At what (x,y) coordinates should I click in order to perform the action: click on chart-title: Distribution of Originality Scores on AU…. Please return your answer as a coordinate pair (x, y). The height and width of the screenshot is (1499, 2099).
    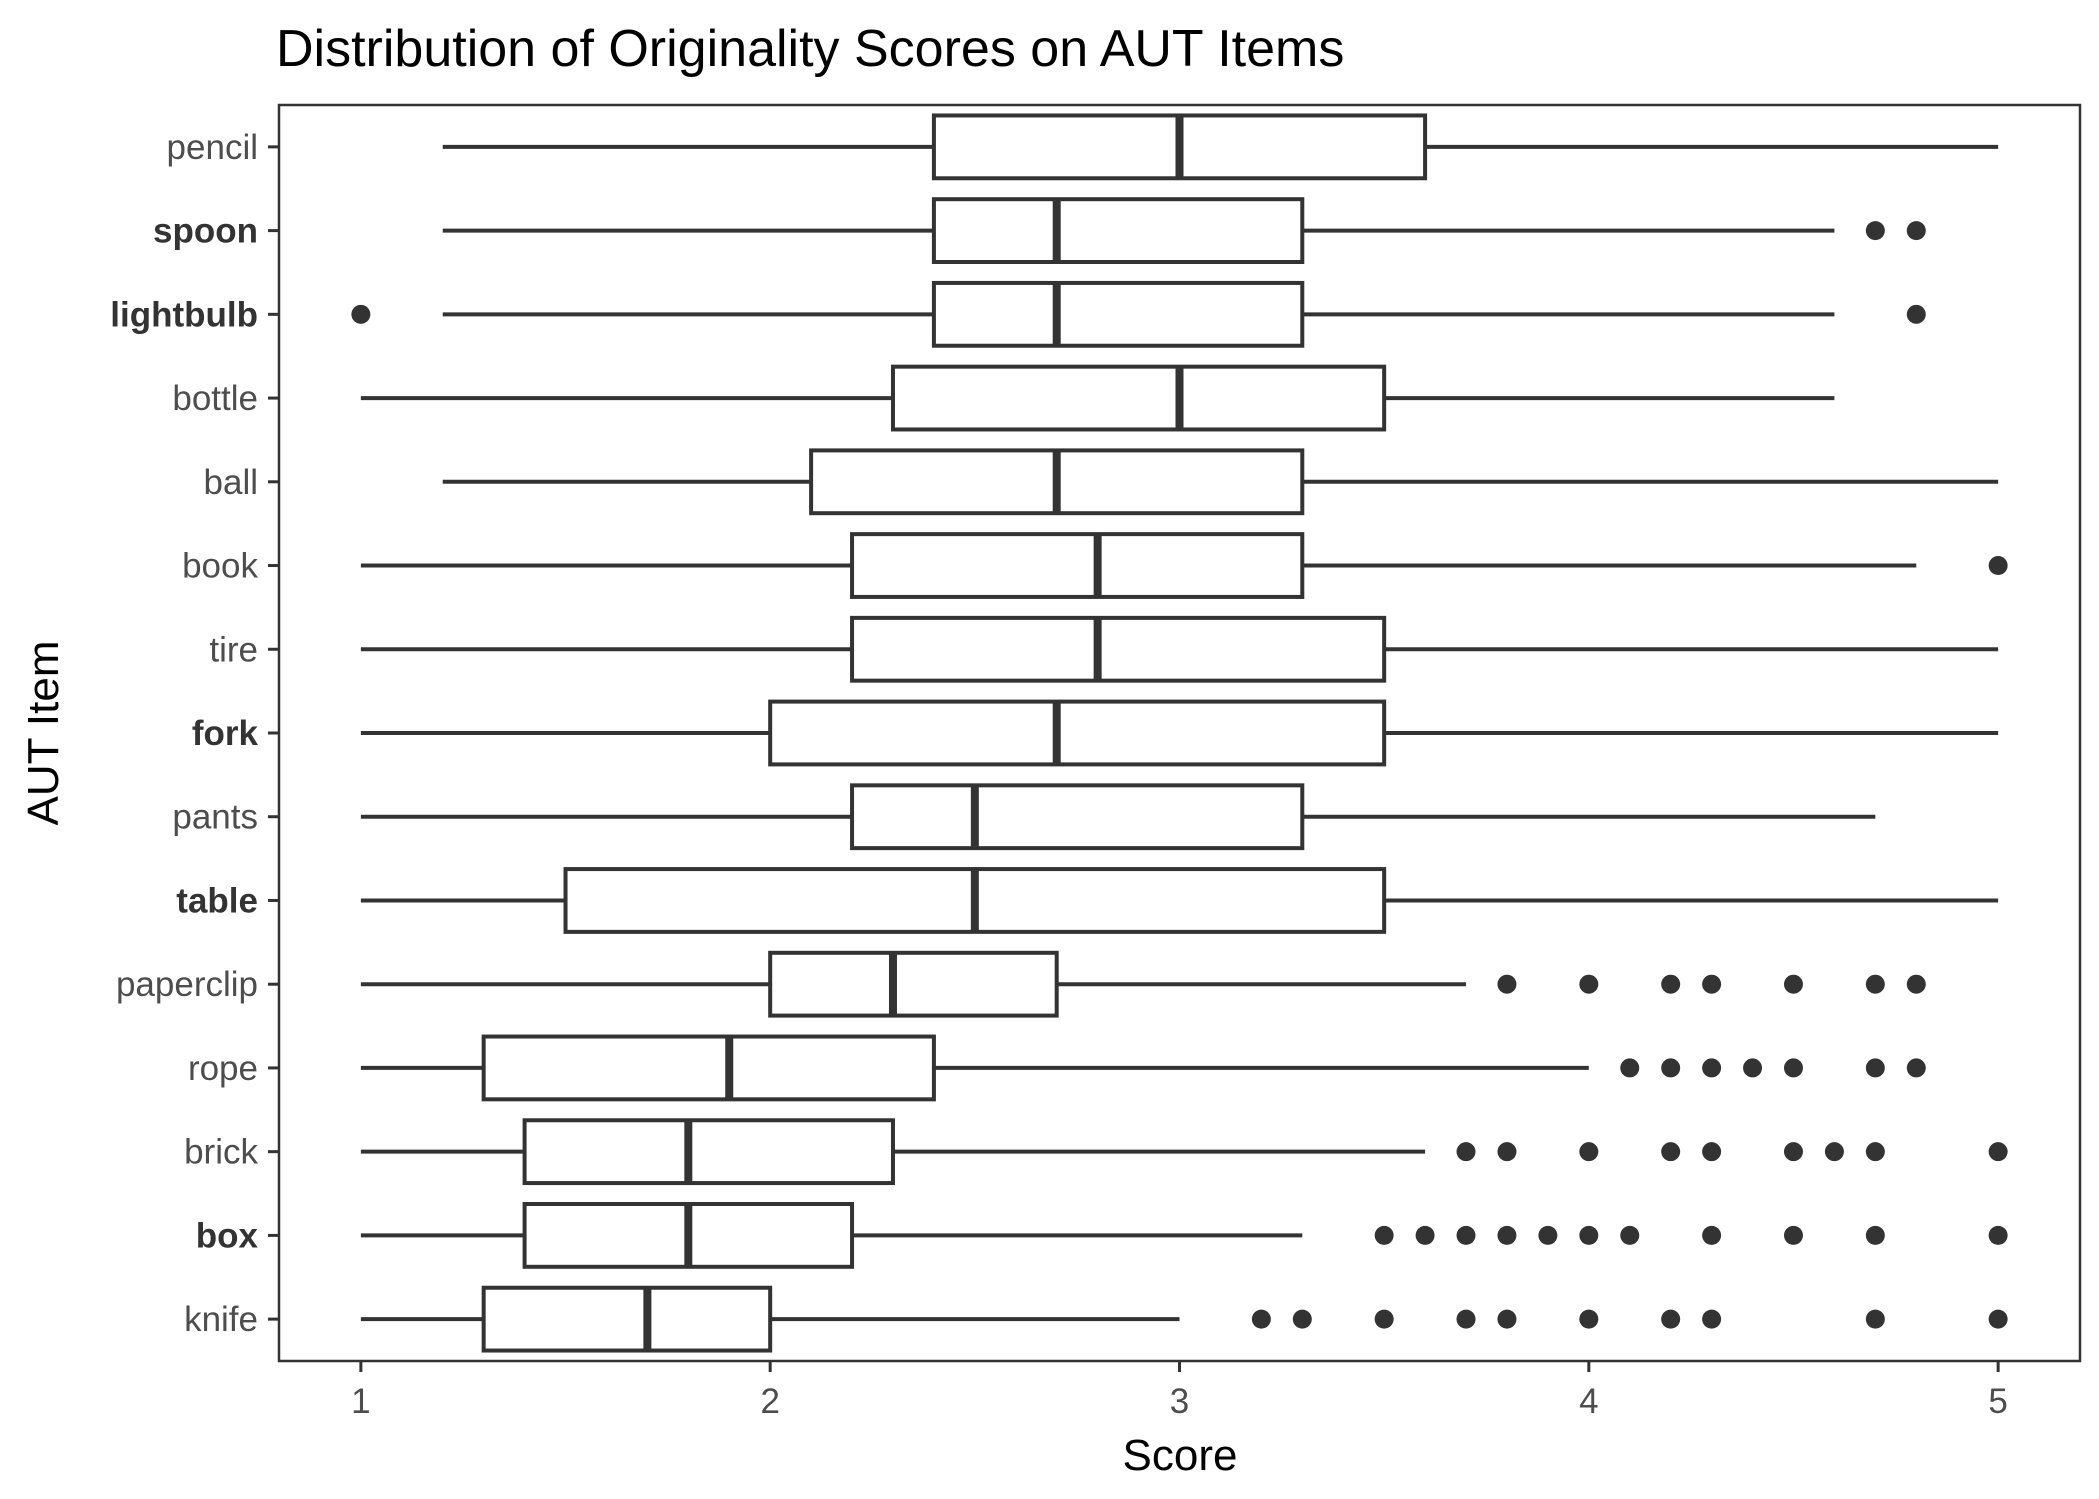
    Looking at the image, I should click on (810, 49).